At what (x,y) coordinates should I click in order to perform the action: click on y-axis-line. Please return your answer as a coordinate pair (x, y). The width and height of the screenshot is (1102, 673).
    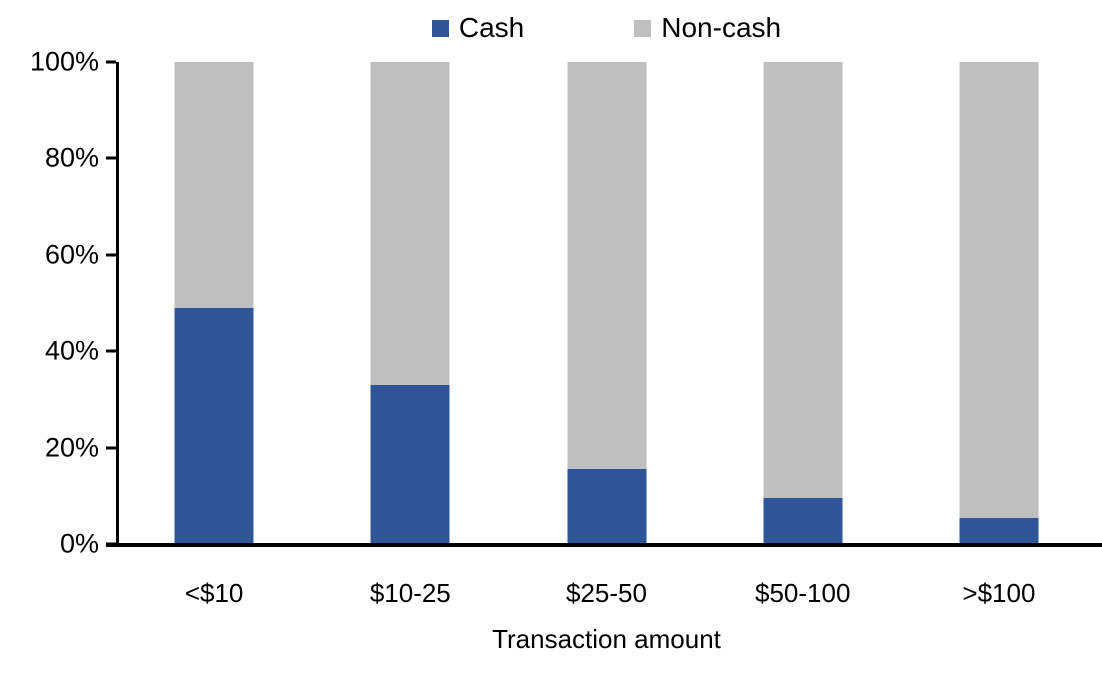
    Looking at the image, I should click on (117, 304).